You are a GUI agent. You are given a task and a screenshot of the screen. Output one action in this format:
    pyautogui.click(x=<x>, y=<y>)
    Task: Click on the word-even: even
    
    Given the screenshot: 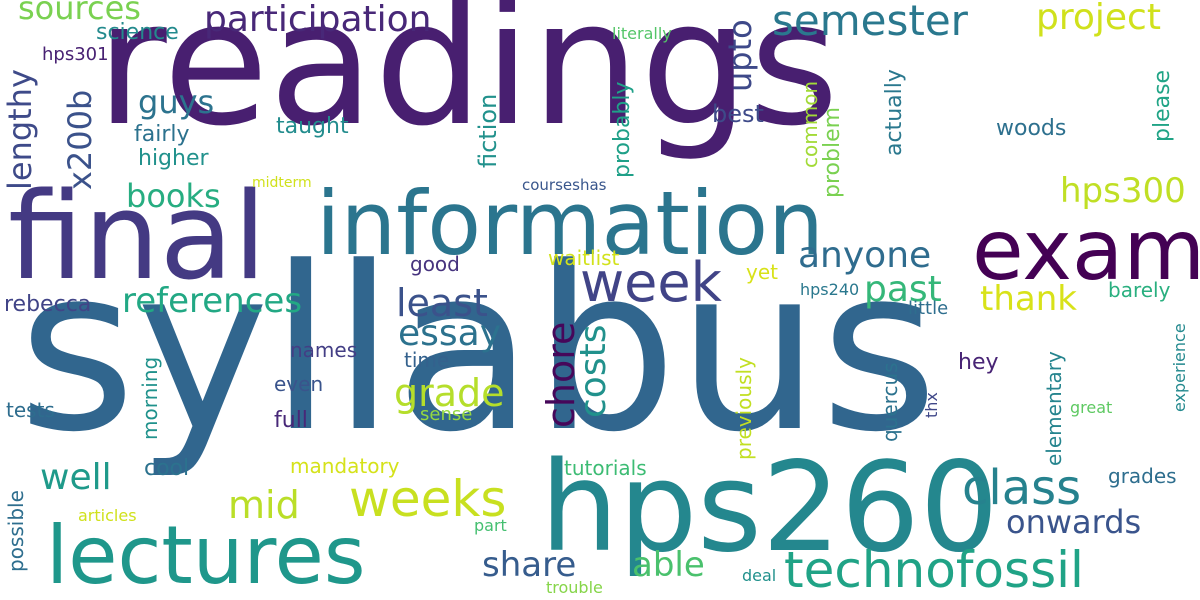 What is the action you would take?
    pyautogui.click(x=299, y=384)
    